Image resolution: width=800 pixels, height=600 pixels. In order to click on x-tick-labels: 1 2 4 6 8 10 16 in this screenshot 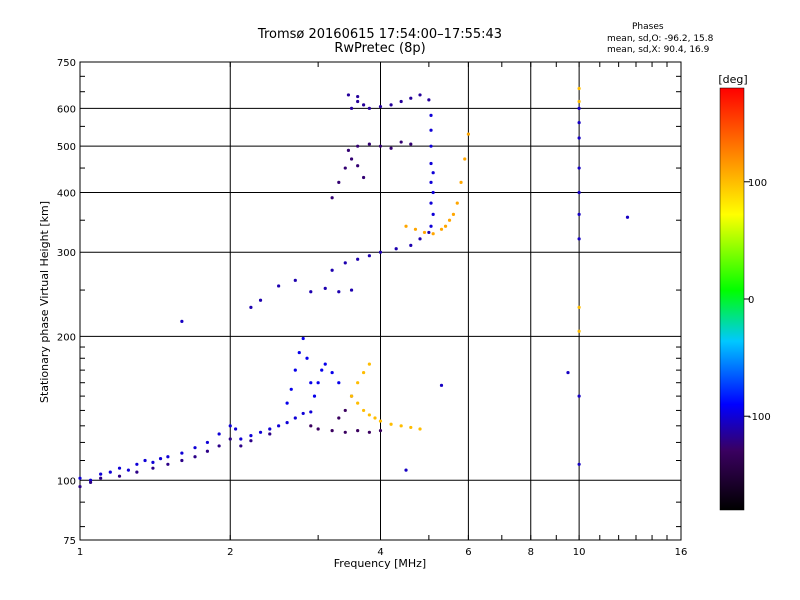, I will do `click(382, 552)`.